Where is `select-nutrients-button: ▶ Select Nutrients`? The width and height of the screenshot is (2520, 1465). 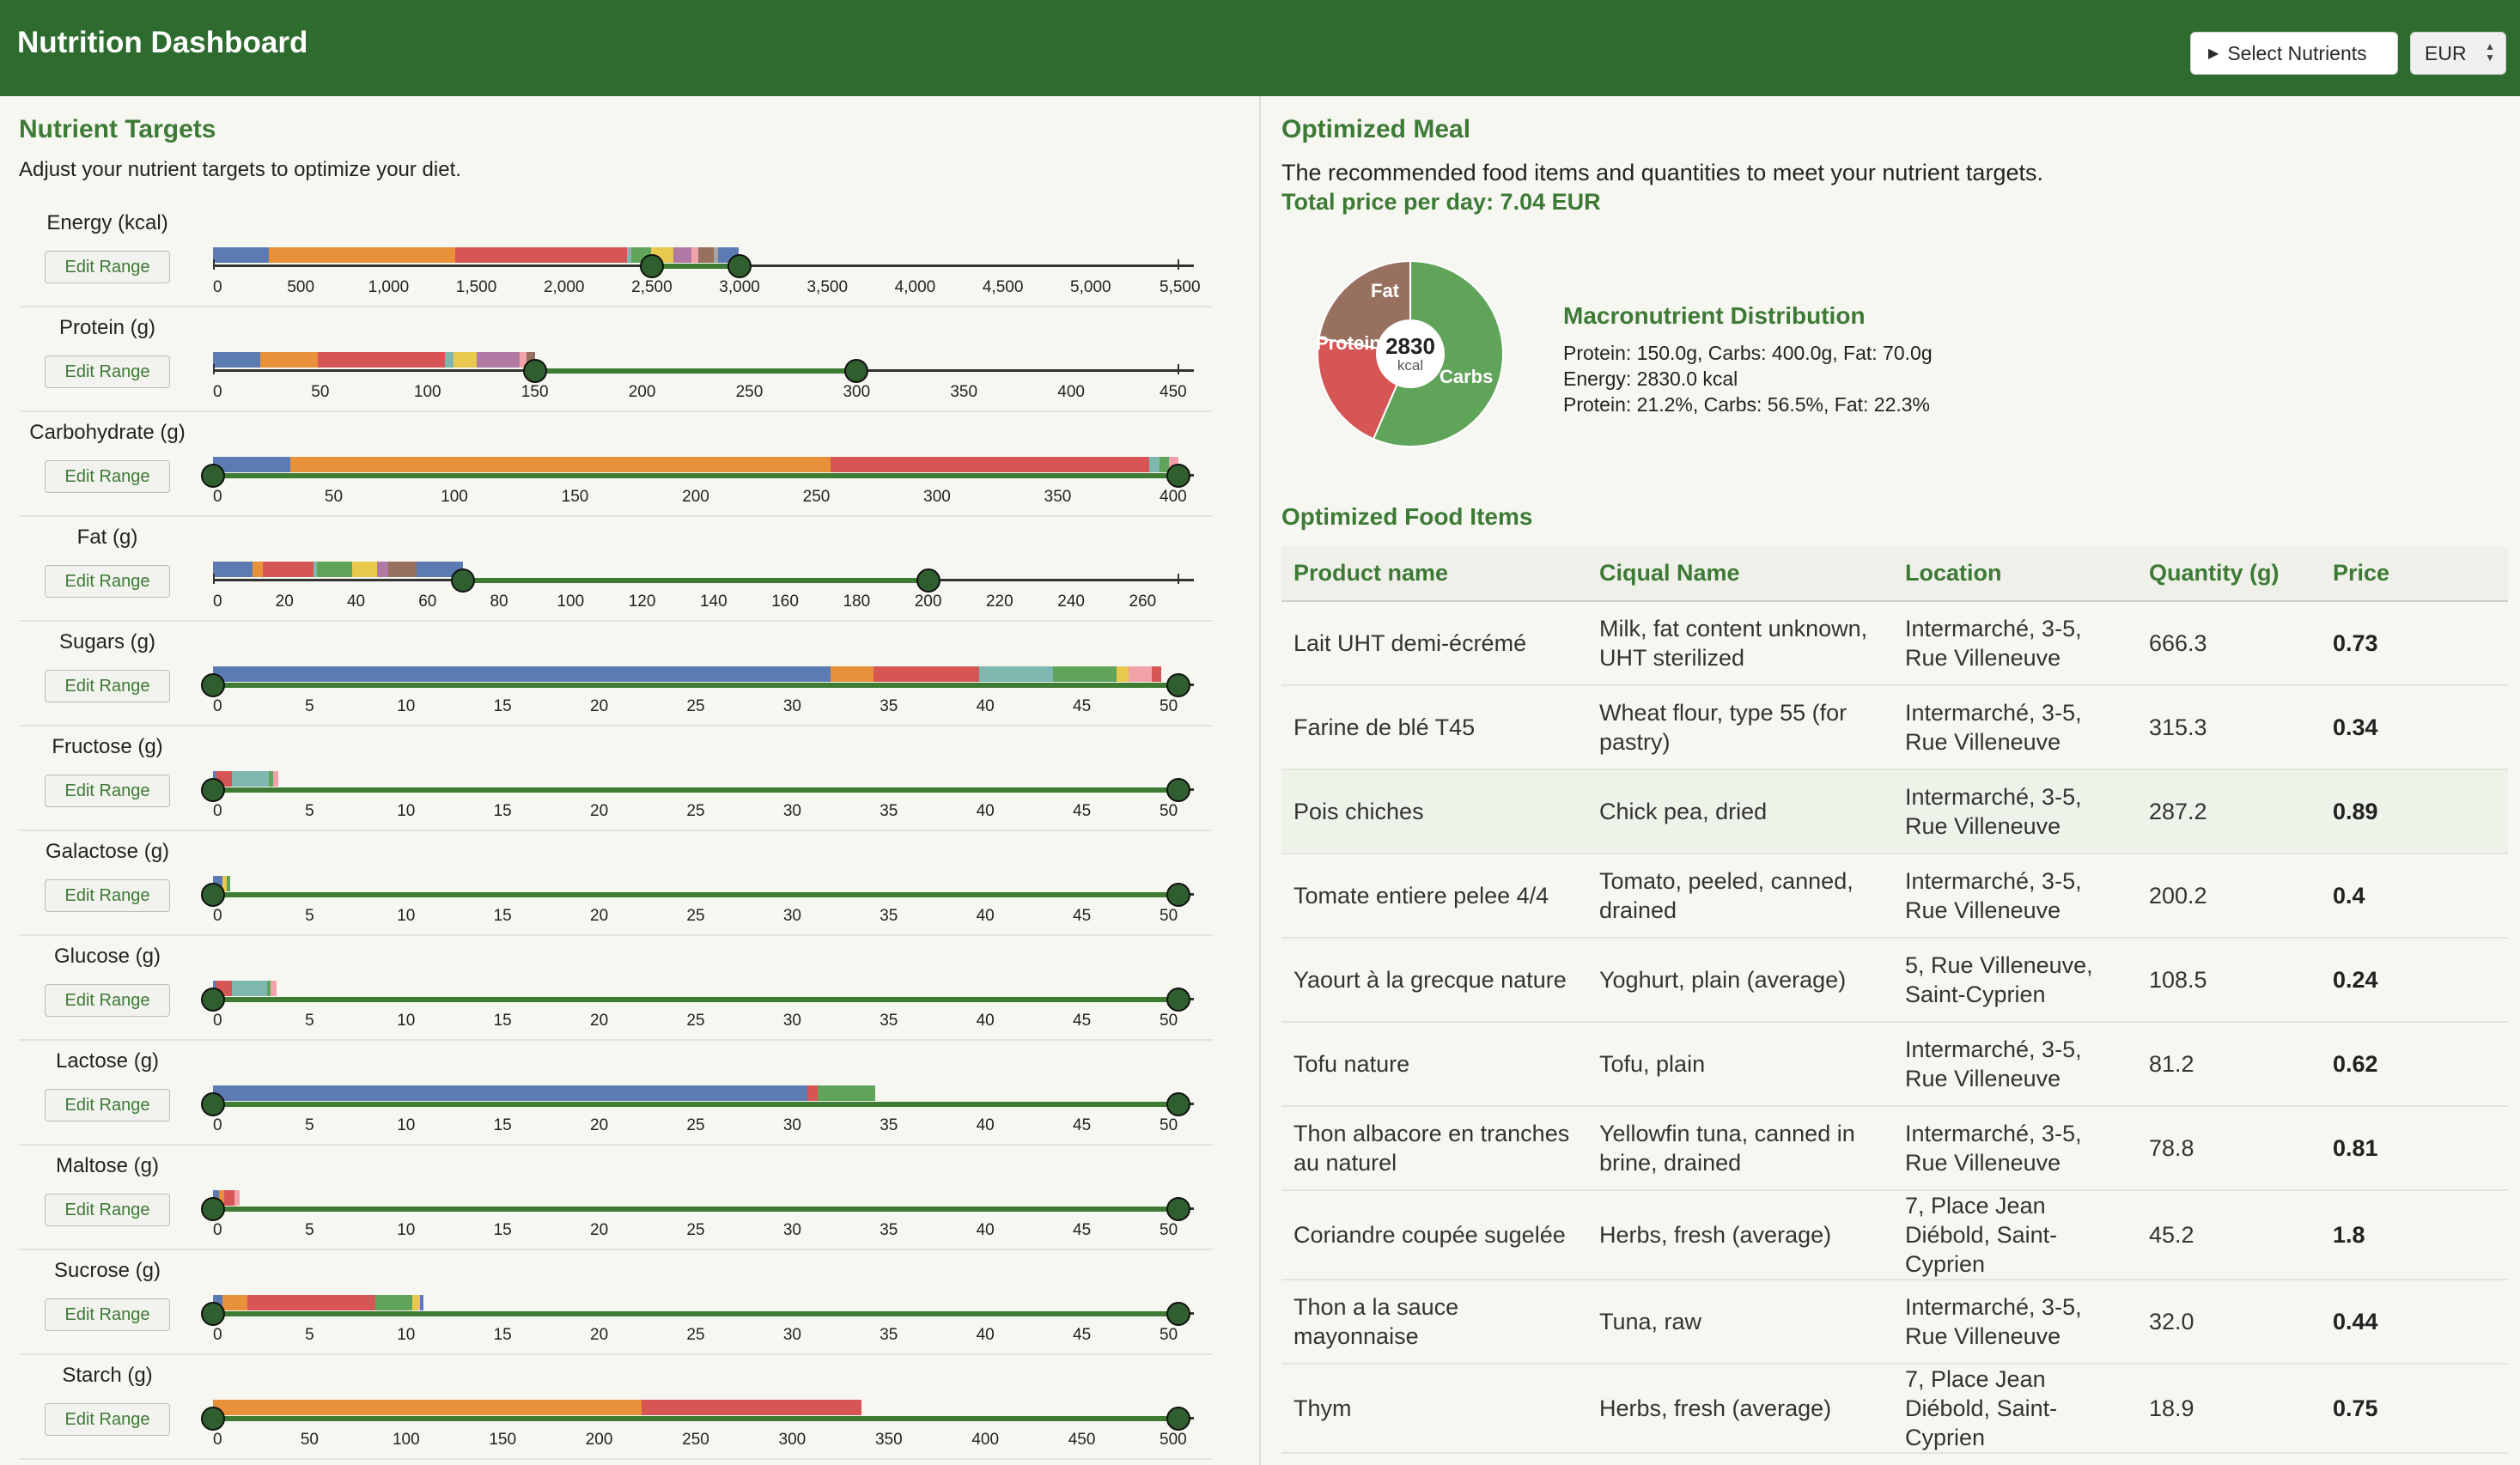 select-nutrients-button: ▶ Select Nutrients is located at coordinates (2294, 53).